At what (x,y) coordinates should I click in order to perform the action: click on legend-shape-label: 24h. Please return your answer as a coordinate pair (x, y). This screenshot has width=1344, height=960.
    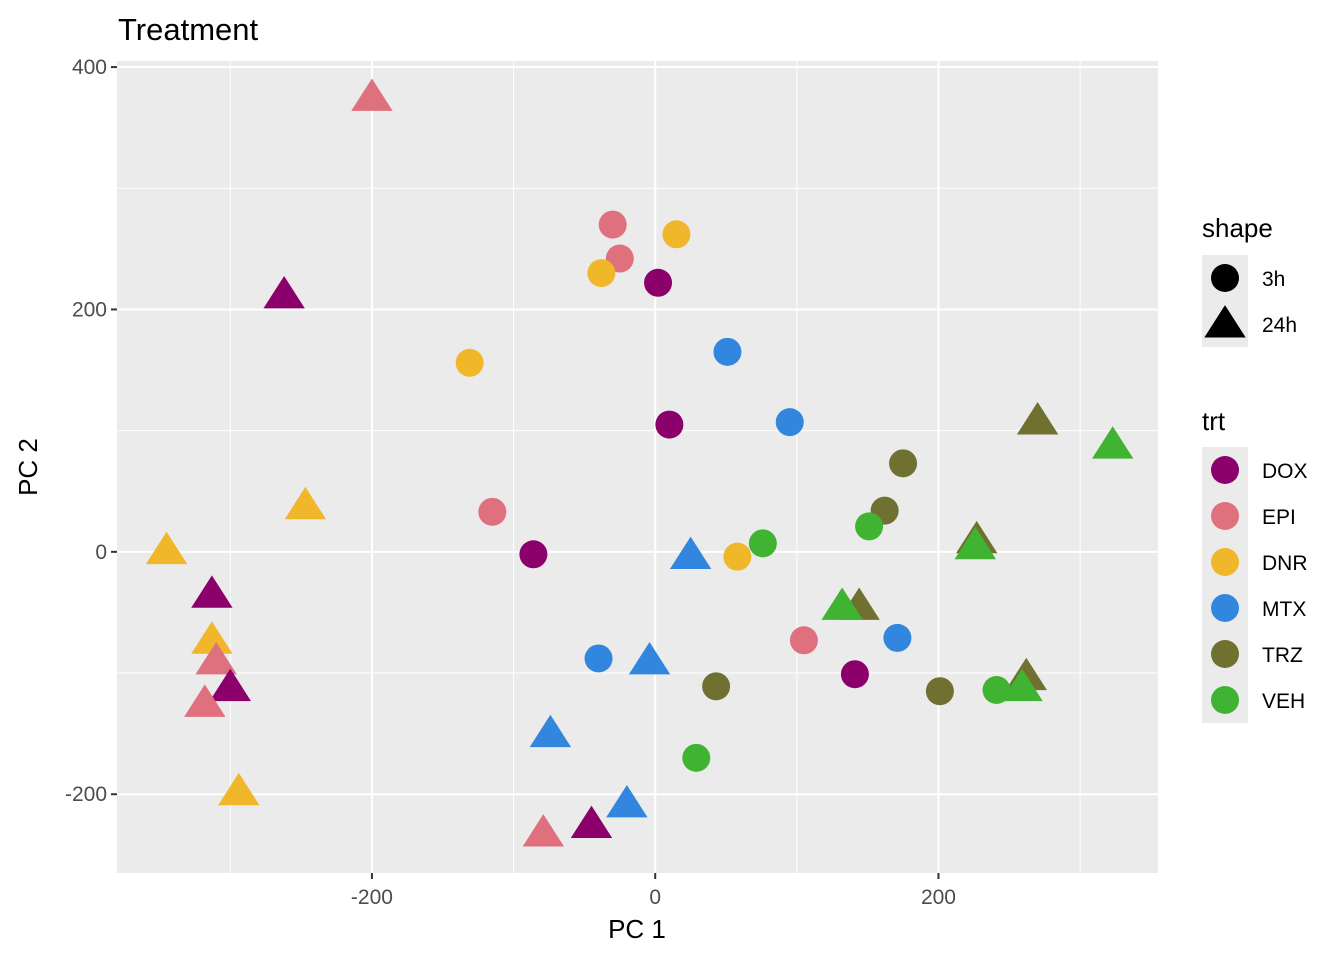
    Looking at the image, I should click on (1279, 325).